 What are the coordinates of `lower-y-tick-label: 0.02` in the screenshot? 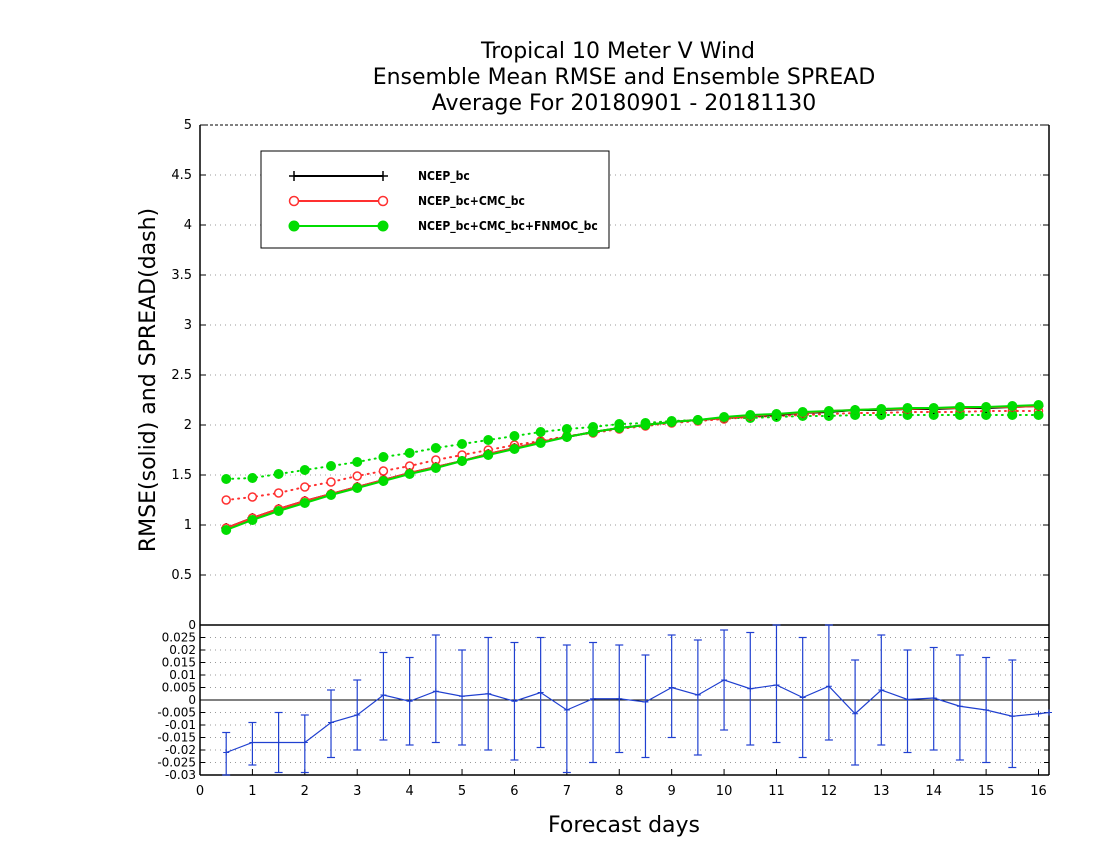 It's located at (182, 650).